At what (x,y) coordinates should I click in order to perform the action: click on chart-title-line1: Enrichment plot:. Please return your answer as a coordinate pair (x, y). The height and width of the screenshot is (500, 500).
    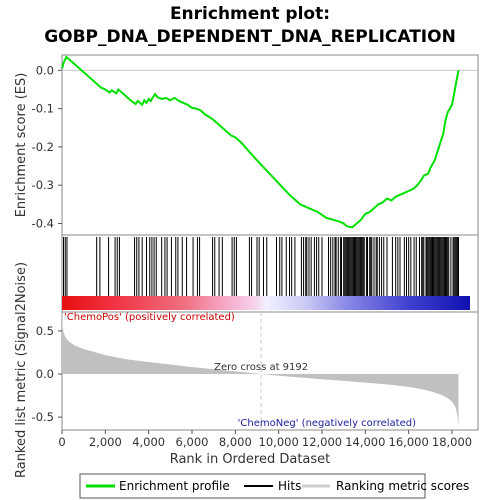
    Looking at the image, I should click on (250, 14).